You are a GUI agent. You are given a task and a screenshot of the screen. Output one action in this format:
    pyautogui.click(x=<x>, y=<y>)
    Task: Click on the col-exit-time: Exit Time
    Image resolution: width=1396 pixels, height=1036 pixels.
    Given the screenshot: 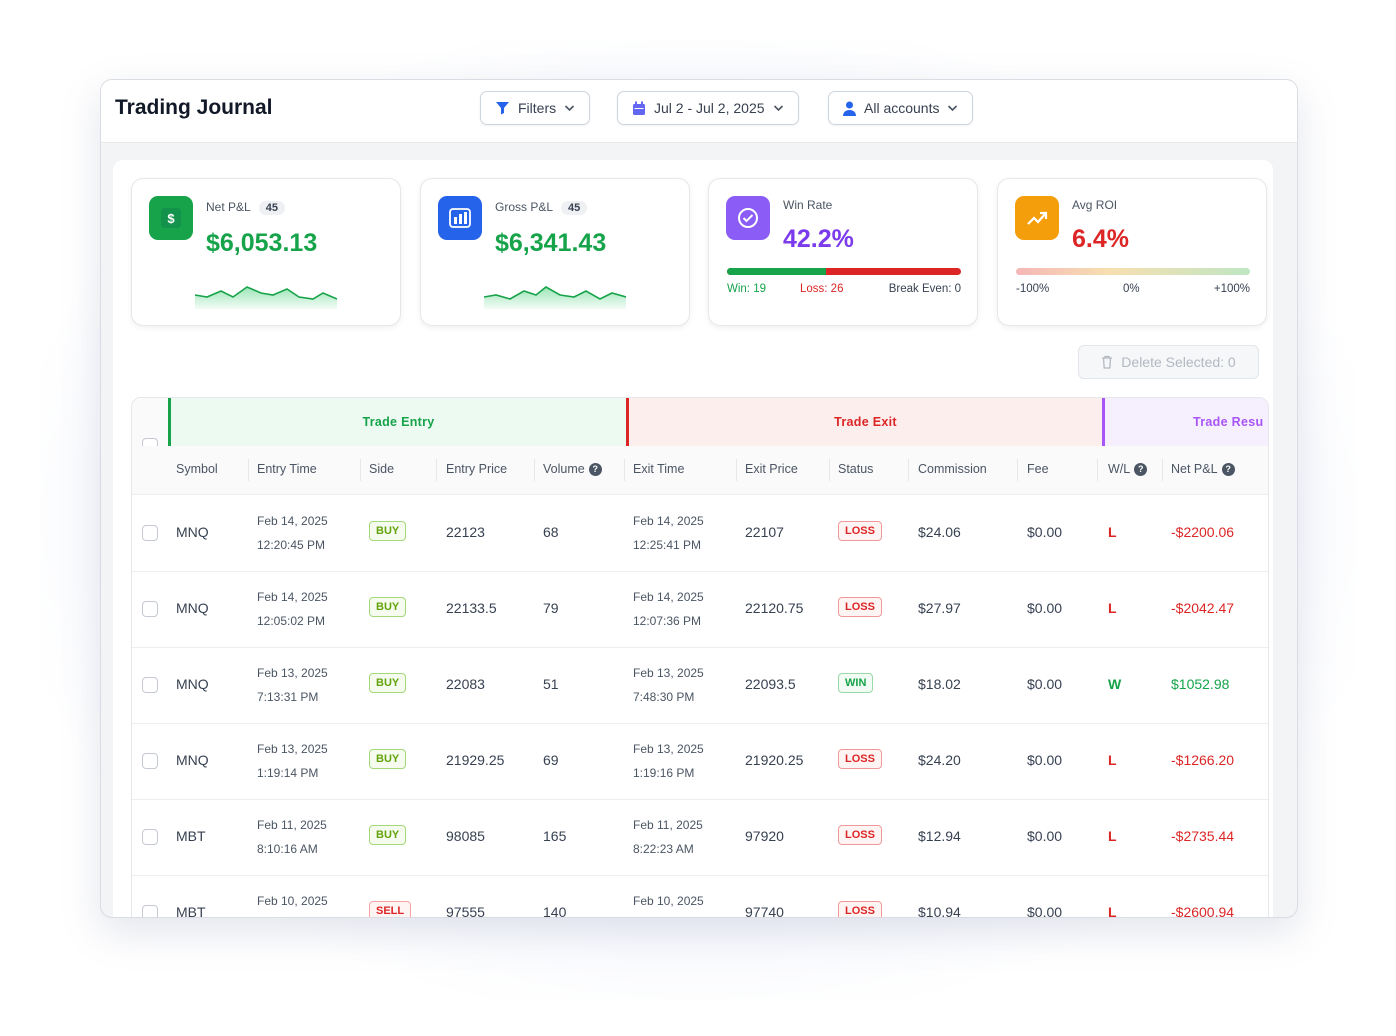 What is the action you would take?
    pyautogui.click(x=659, y=469)
    